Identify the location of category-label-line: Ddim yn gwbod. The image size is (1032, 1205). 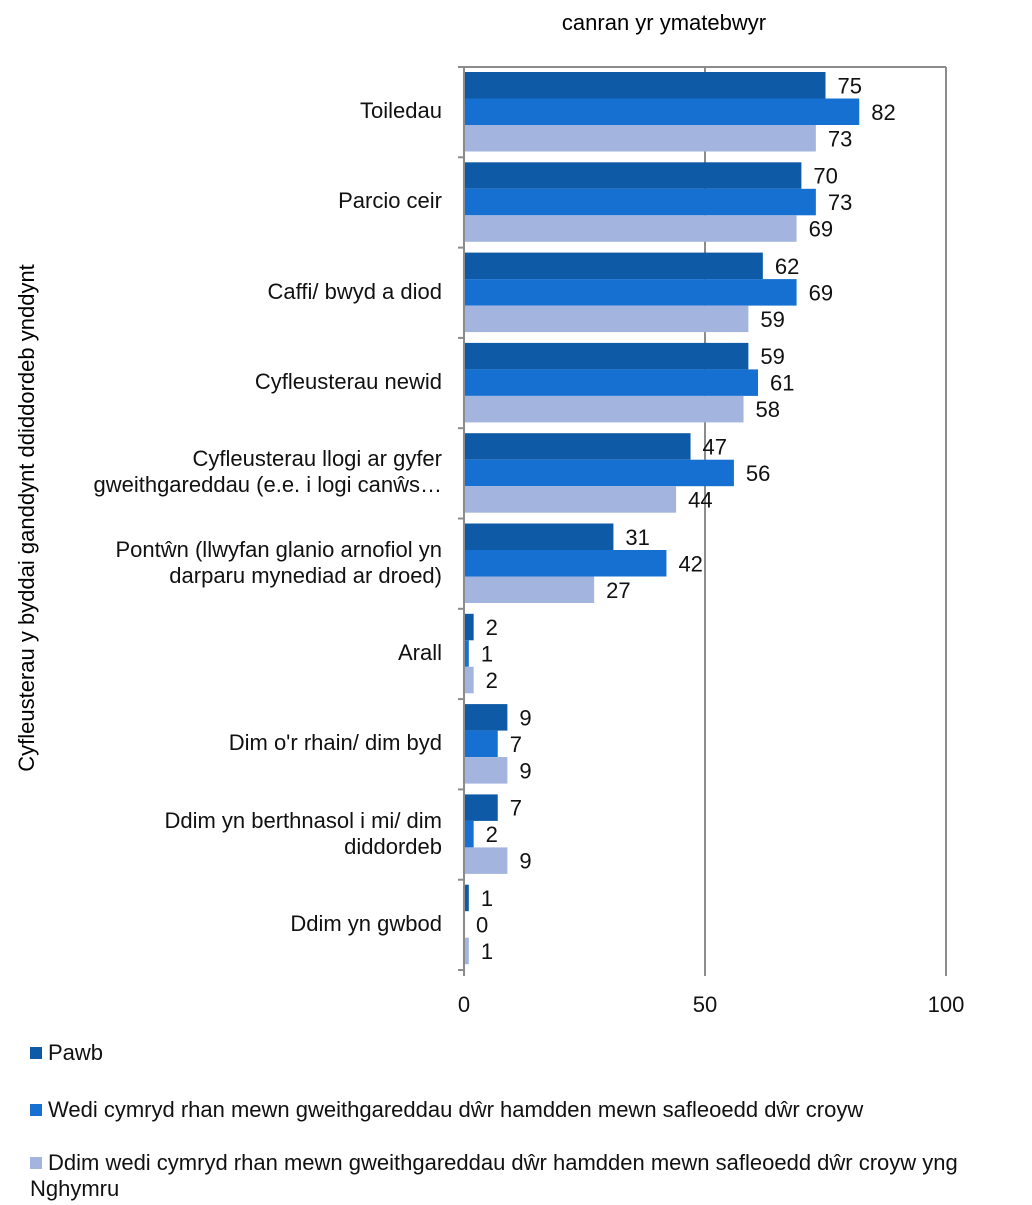
(366, 923).